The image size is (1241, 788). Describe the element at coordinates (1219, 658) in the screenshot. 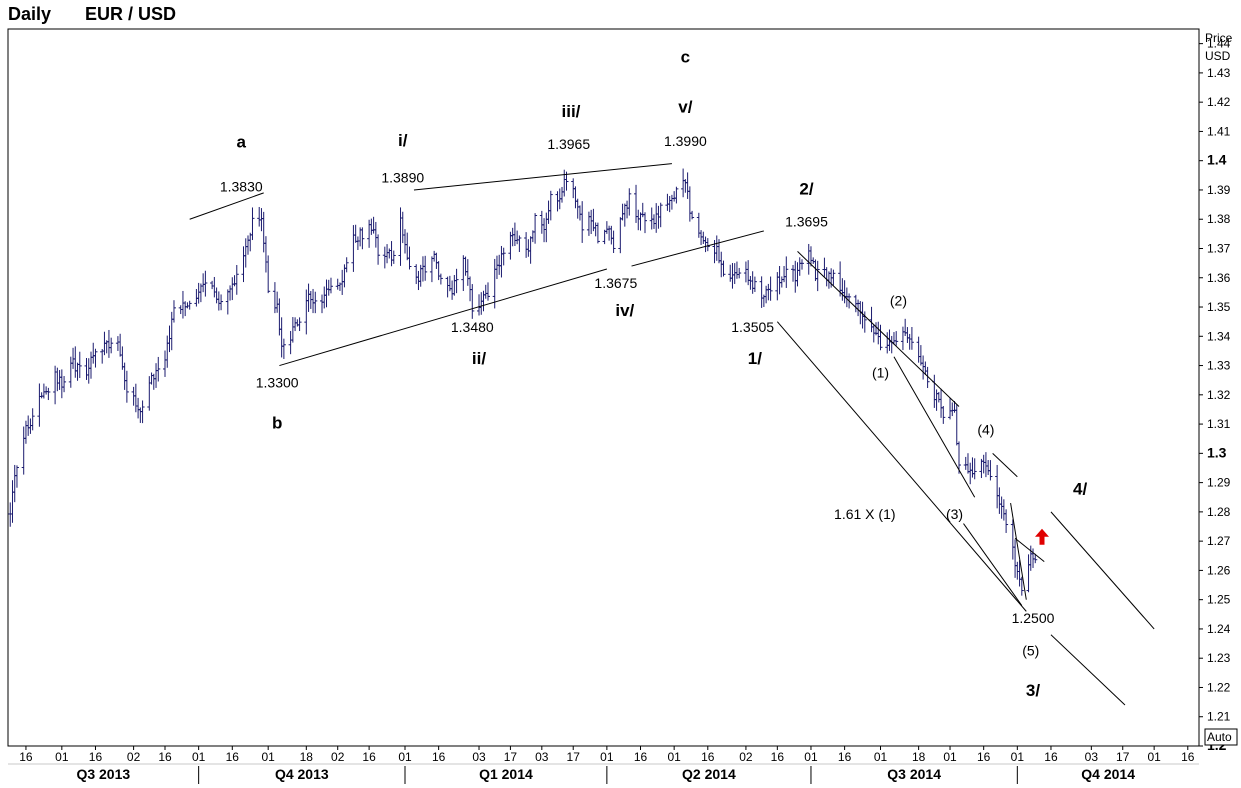

I see `price-tick-label: 1.23` at that location.